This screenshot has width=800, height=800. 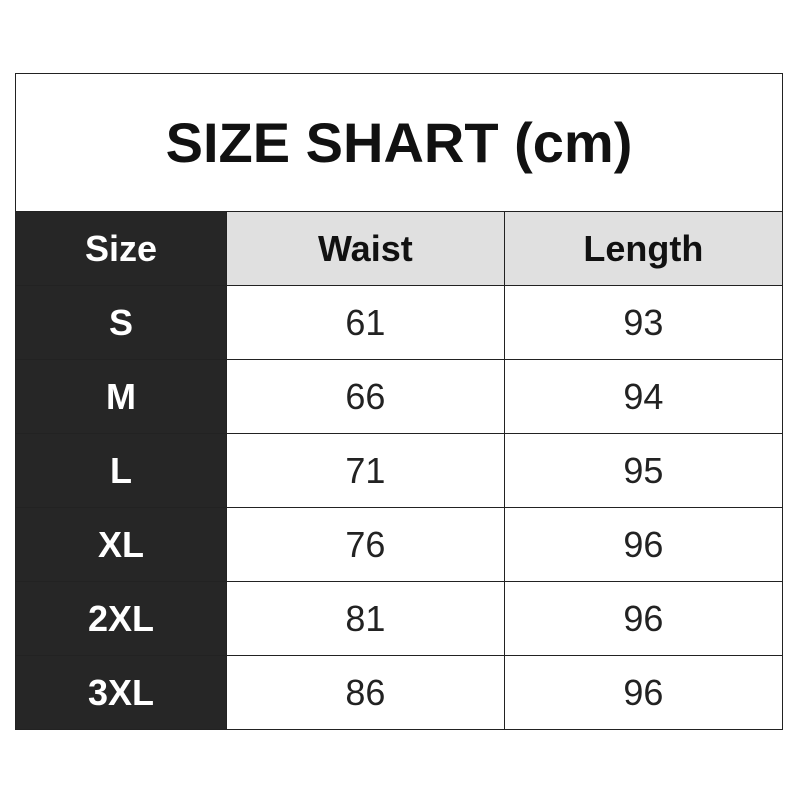 I want to click on size-cell: 3XL, so click(x=121, y=692).